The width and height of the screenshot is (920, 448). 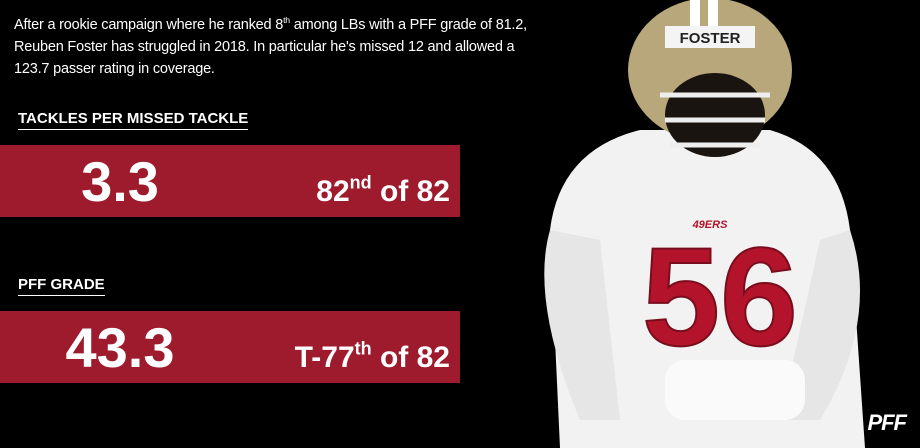 I want to click on gloves, so click(x=735, y=390).